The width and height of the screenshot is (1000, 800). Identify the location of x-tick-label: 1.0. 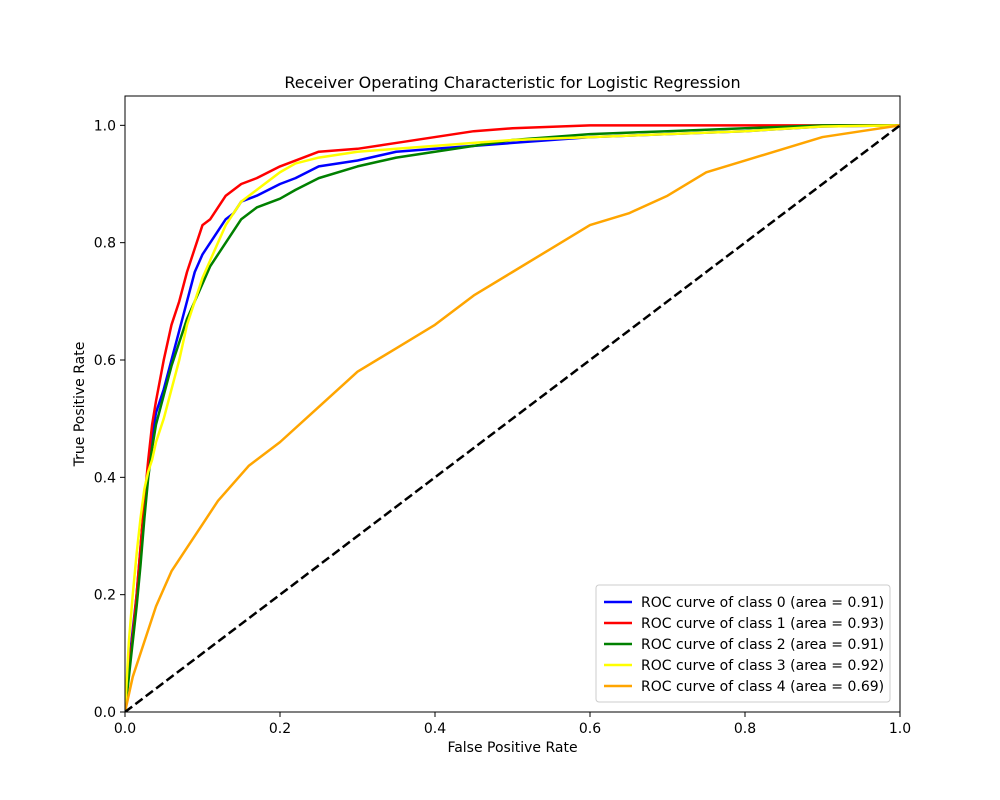
(900, 729).